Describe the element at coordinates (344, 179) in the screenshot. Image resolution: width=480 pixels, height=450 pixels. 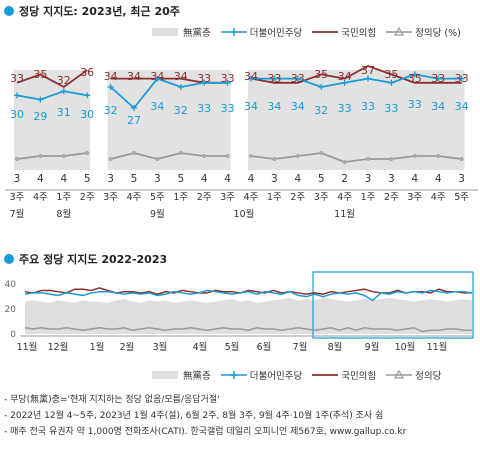
I see `justice-value-label: 2` at that location.